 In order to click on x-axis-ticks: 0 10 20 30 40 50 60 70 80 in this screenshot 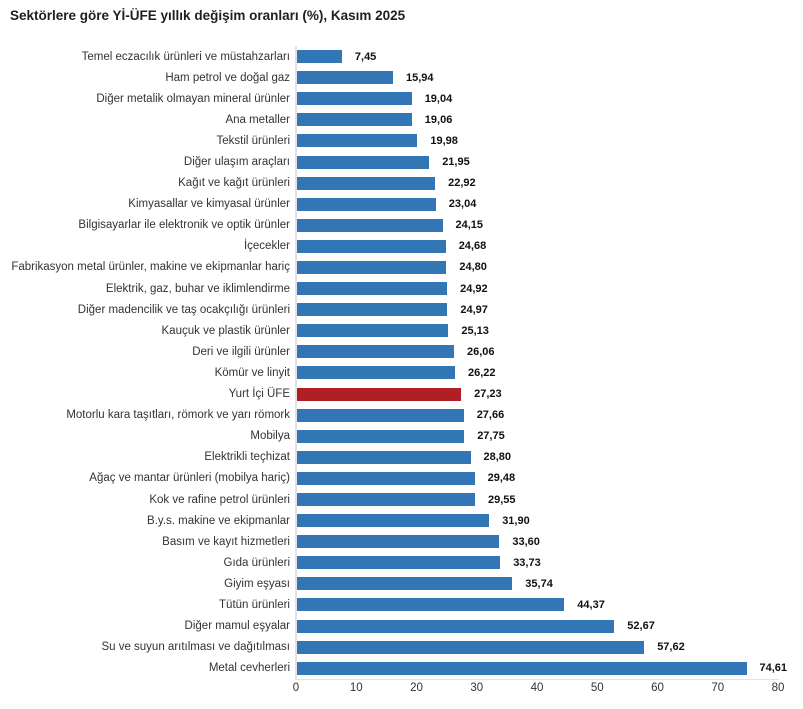, I will do `click(539, 690)`.